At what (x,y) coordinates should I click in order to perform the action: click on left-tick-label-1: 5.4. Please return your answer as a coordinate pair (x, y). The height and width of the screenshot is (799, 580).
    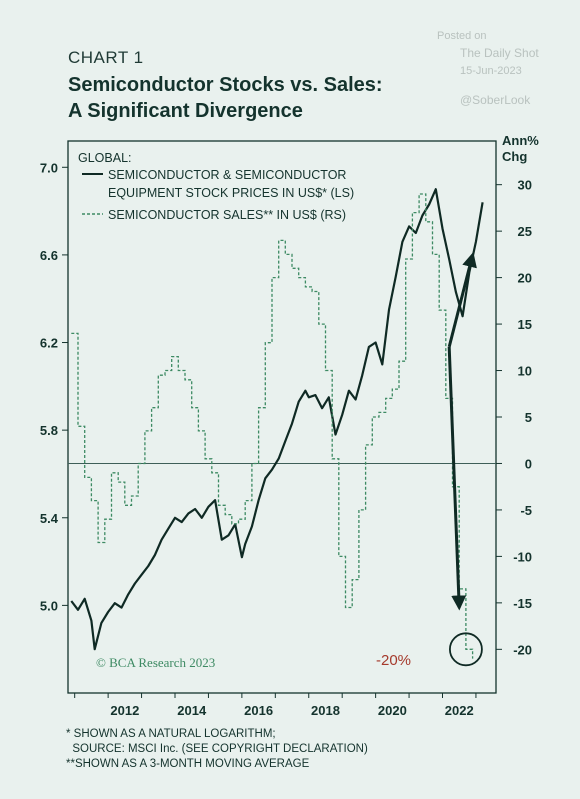
    Looking at the image, I should click on (49, 518).